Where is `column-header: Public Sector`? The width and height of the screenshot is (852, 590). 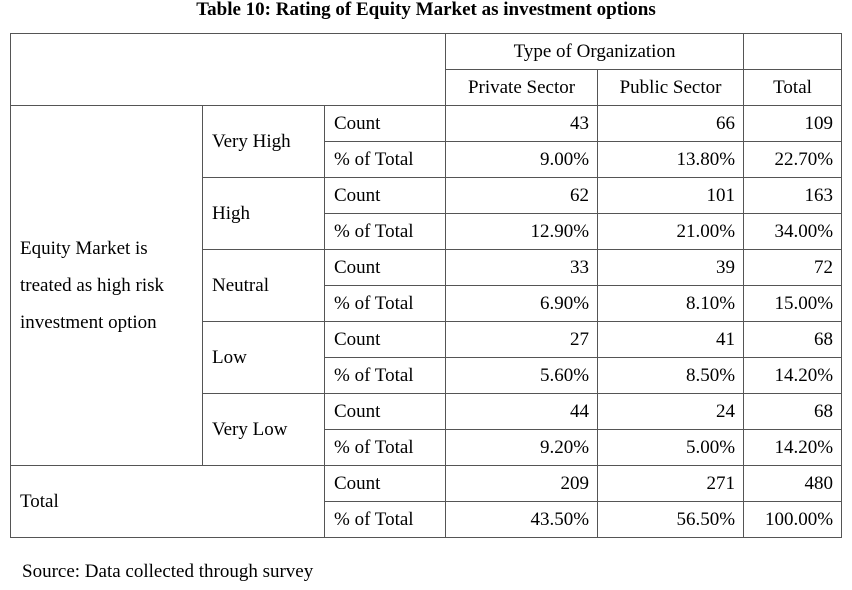 column-header: Public Sector is located at coordinates (671, 87).